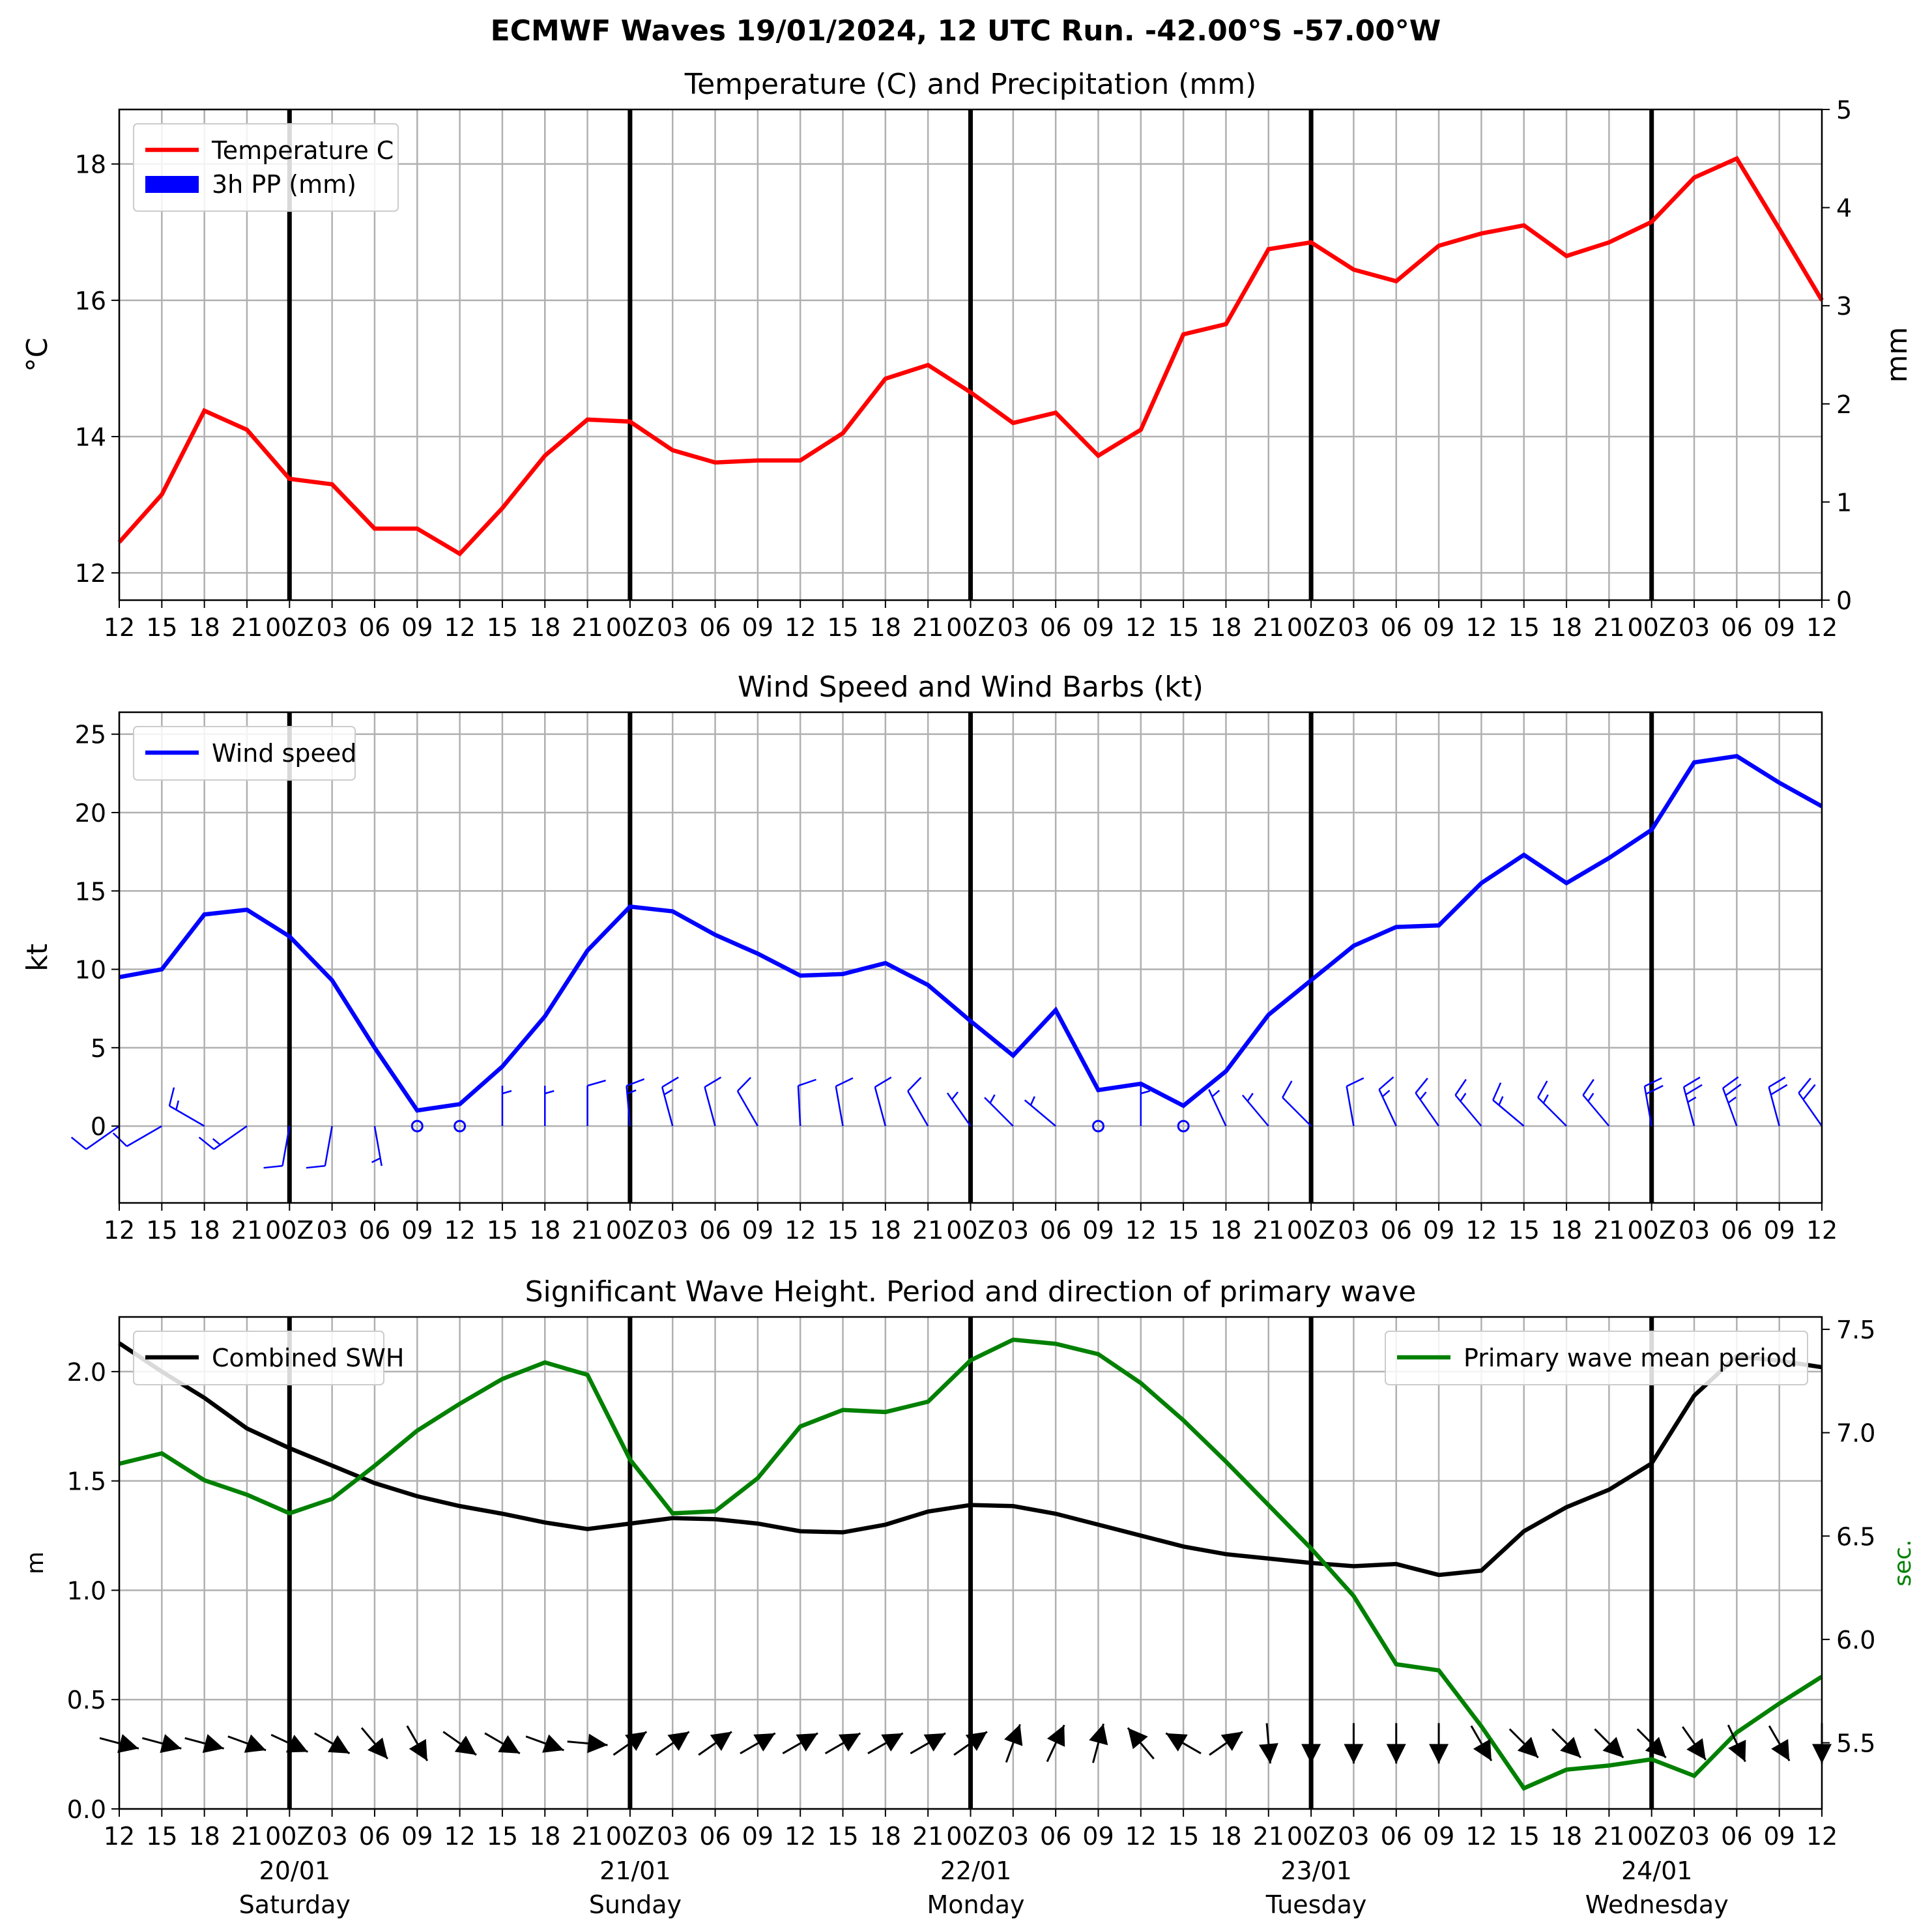  Describe the element at coordinates (284, 184) in the screenshot. I see `legend-label: 3h PP (mm)` at that location.